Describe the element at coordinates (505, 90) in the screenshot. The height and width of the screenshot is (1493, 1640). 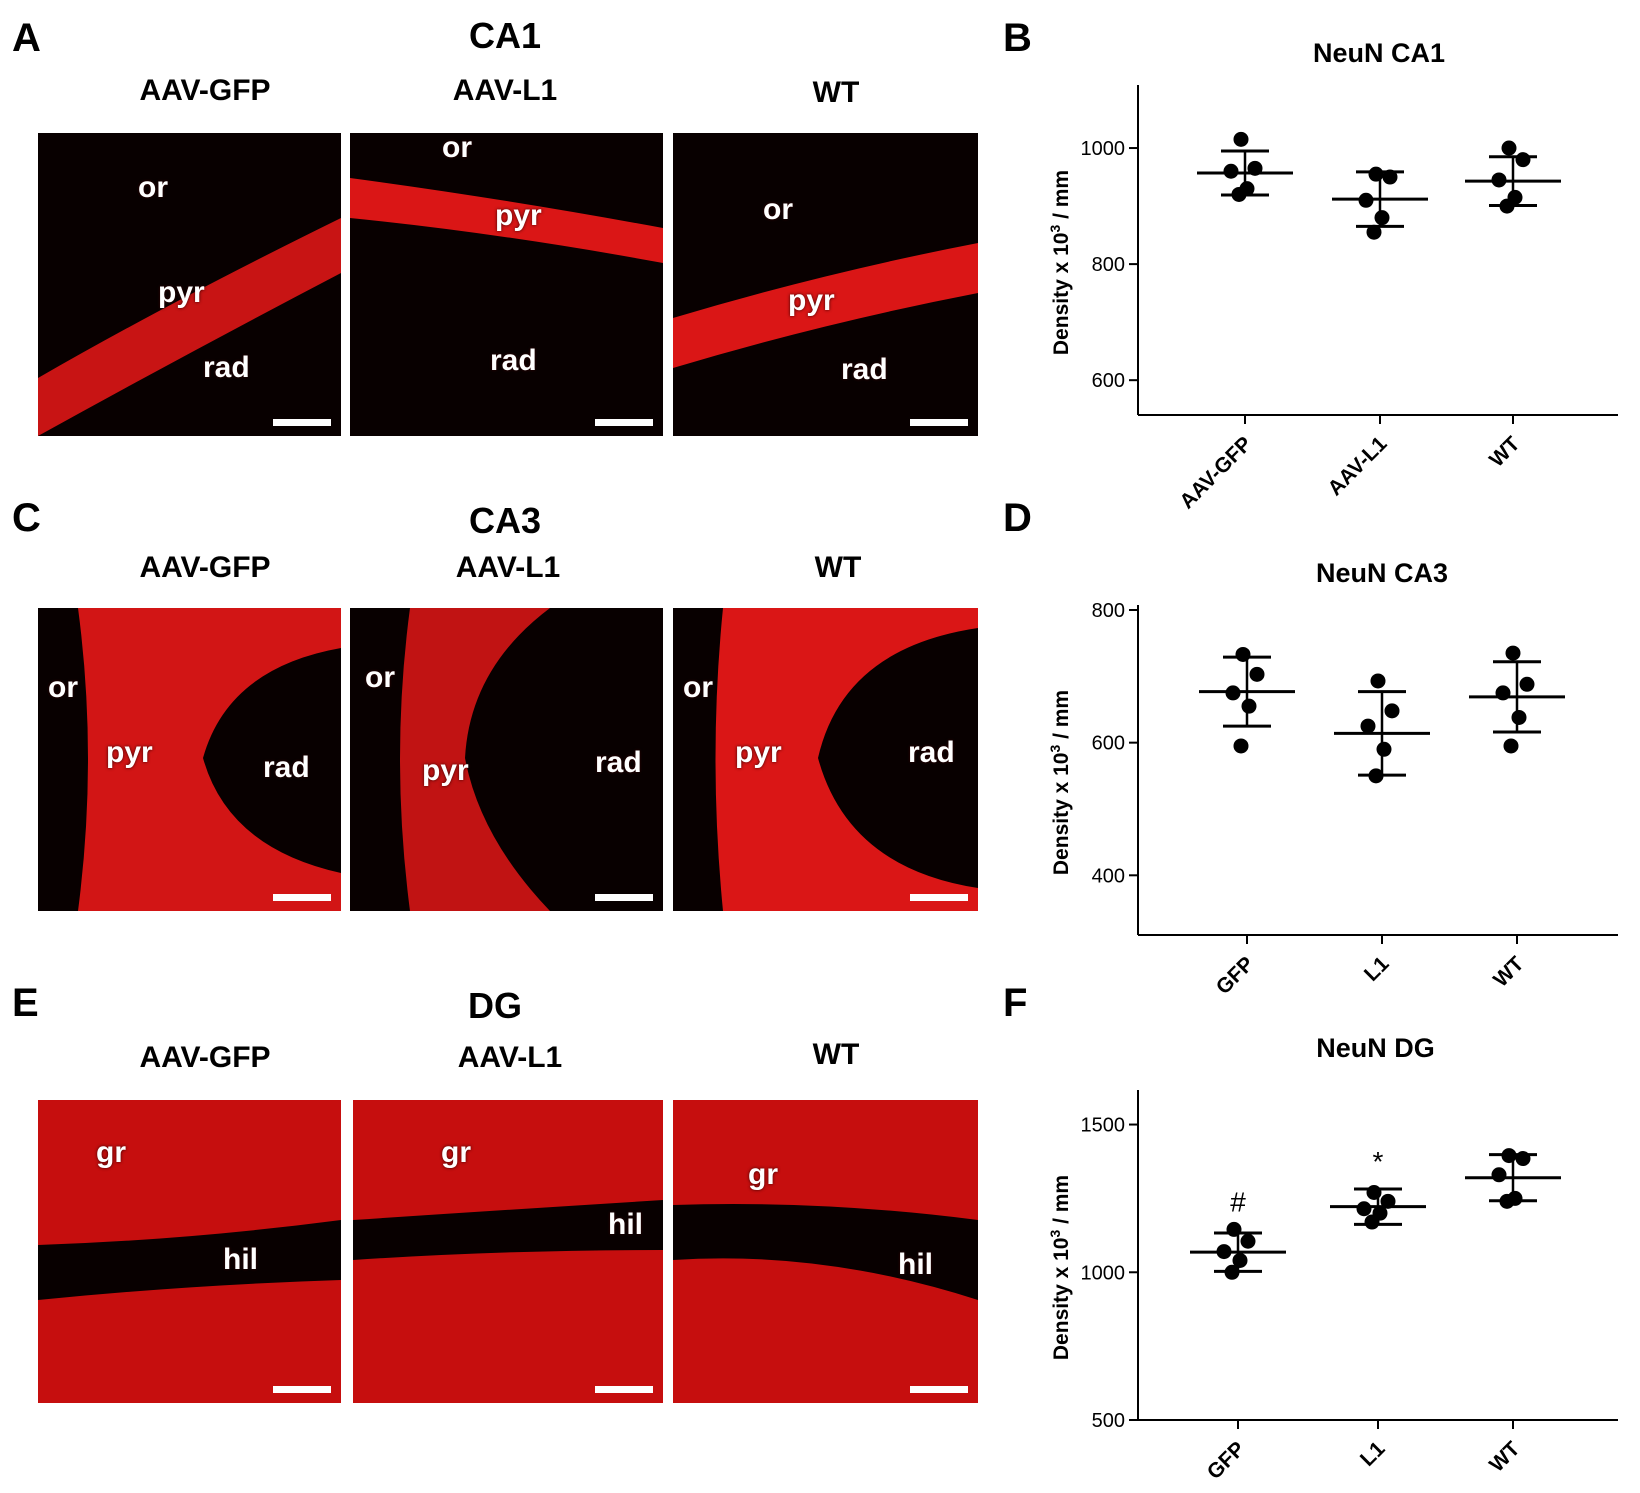
I see `group-title-ca1-l1: AAV-L1` at that location.